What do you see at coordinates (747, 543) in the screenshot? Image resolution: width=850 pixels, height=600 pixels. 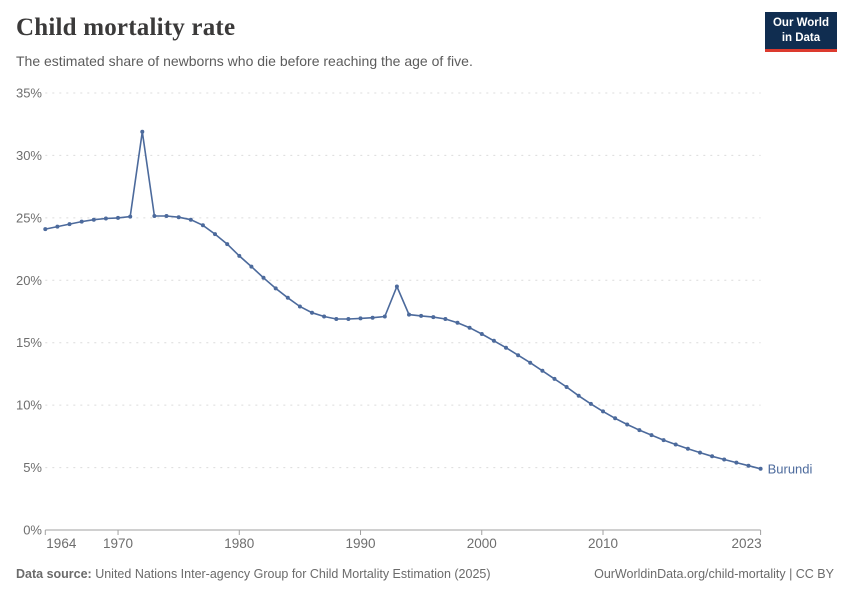 I see `x-tick-label: 2023` at bounding box center [747, 543].